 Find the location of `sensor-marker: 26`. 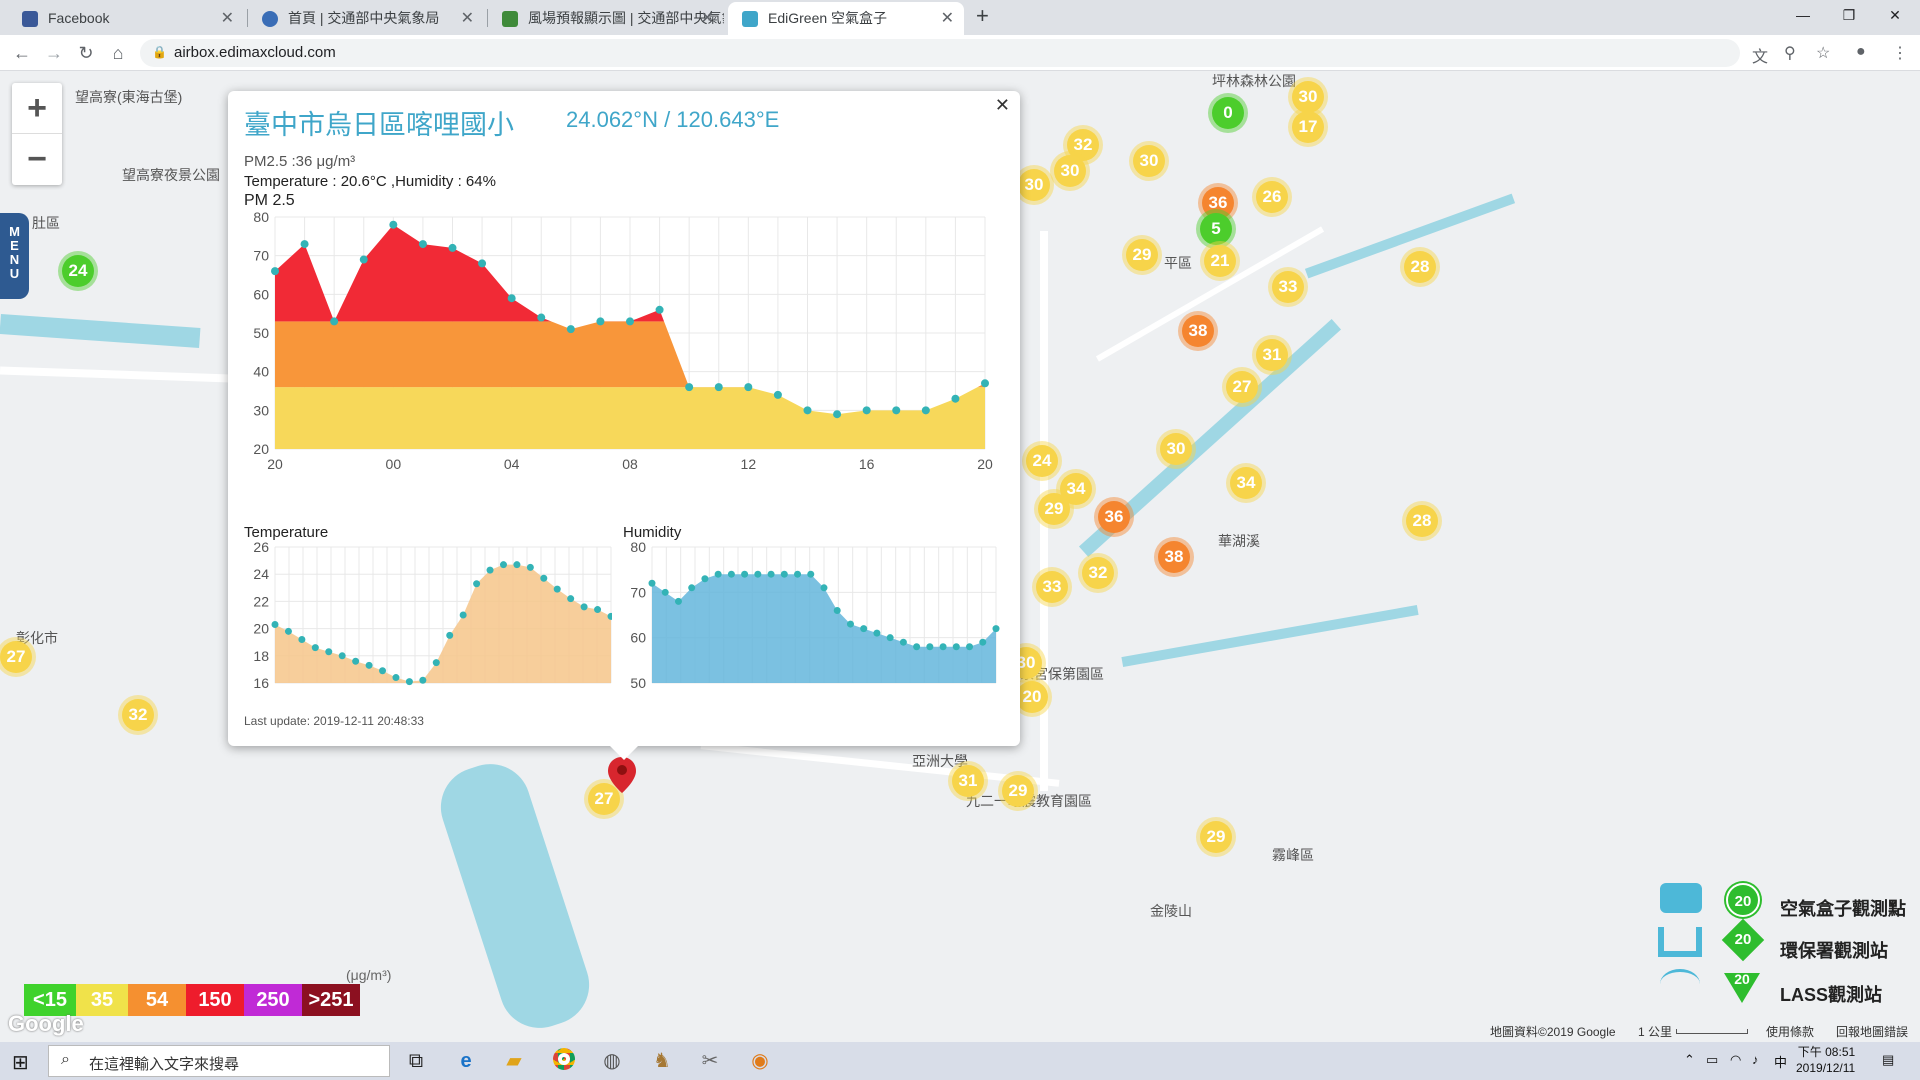

sensor-marker: 26 is located at coordinates (1272, 197).